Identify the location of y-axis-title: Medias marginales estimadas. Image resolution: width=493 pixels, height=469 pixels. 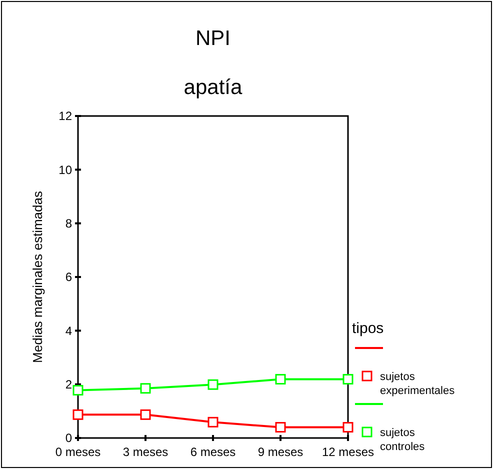
(37, 276).